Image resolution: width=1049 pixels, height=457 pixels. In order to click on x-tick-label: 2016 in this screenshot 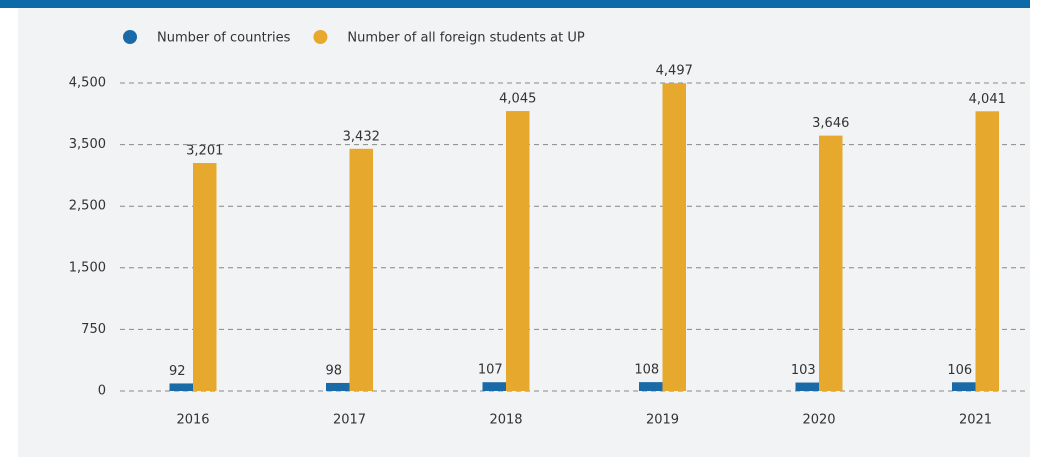, I will do `click(192, 420)`.